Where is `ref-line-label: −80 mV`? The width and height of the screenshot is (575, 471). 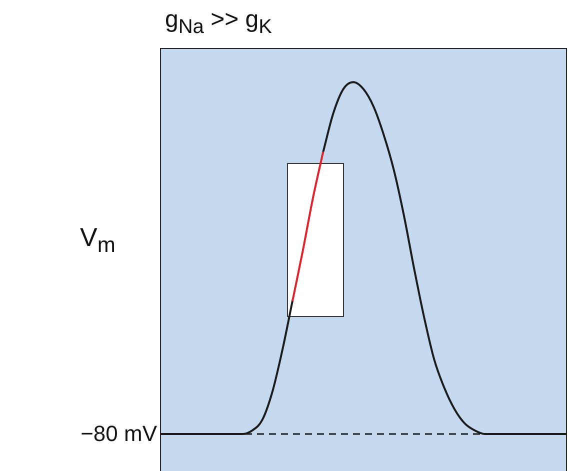 ref-line-label: −80 mV is located at coordinates (118, 434).